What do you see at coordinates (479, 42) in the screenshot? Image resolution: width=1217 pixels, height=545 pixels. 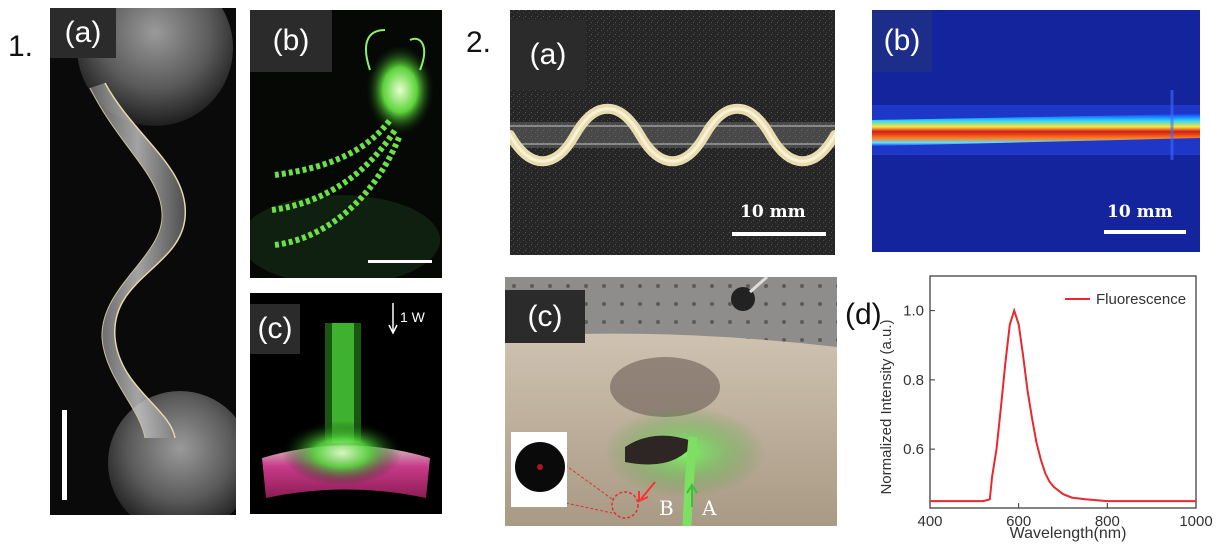 I see `figure-2-number: 2.` at bounding box center [479, 42].